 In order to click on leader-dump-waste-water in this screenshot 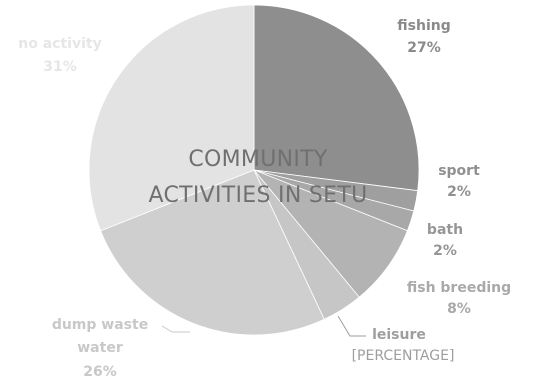, I will do `click(175, 329)`.